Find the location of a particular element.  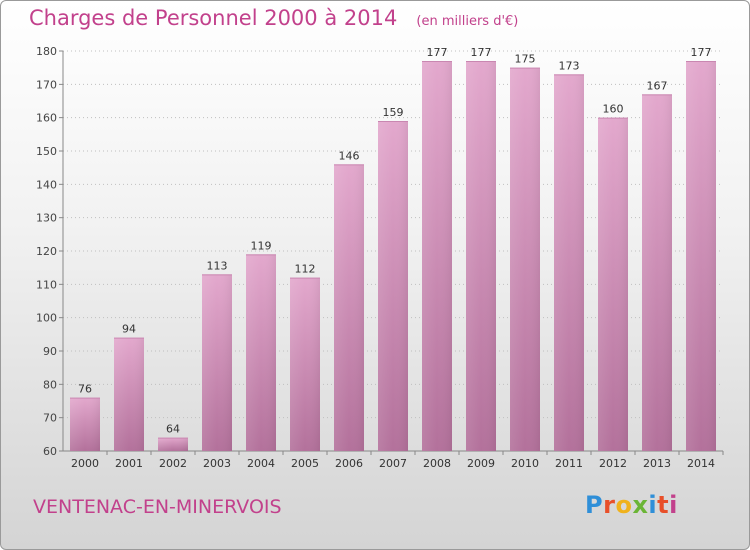

x-tick-label: 2008 is located at coordinates (437, 463).